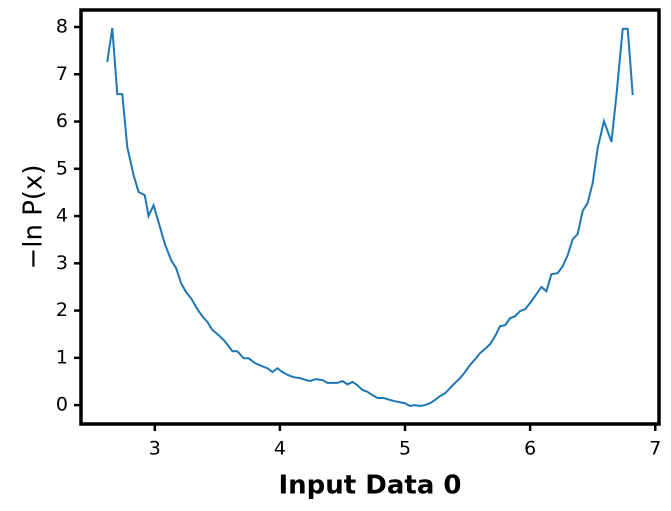 The image size is (671, 511). What do you see at coordinates (62, 310) in the screenshot?
I see `y-tick-label: 2` at bounding box center [62, 310].